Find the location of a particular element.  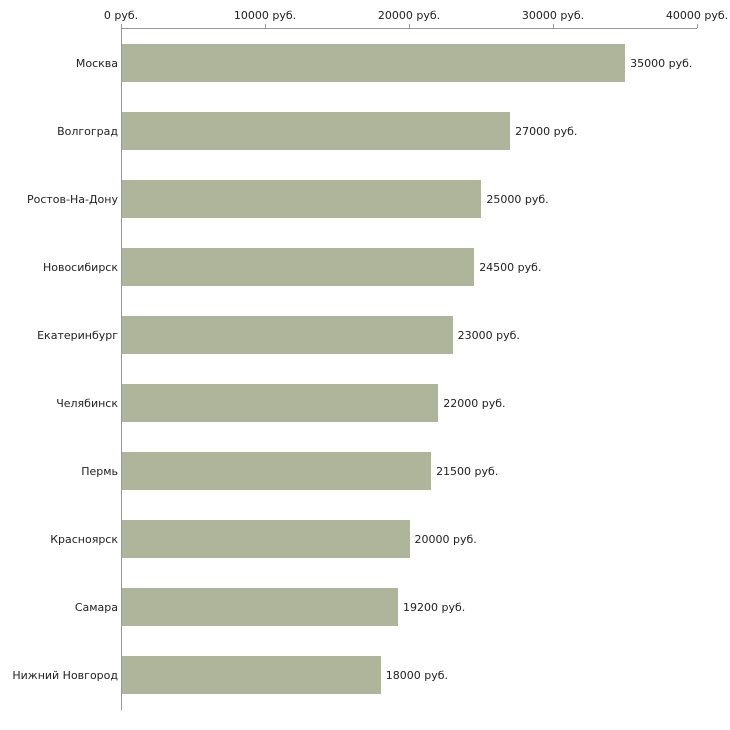

value-label: 20000 руб. is located at coordinates (445, 539).